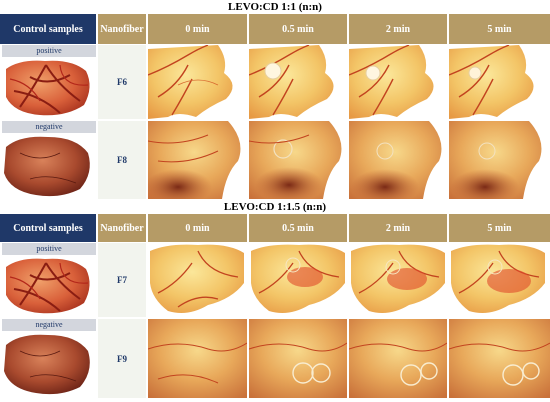  Describe the element at coordinates (197, 82) in the screenshot. I see `f6-0min-photo` at that location.